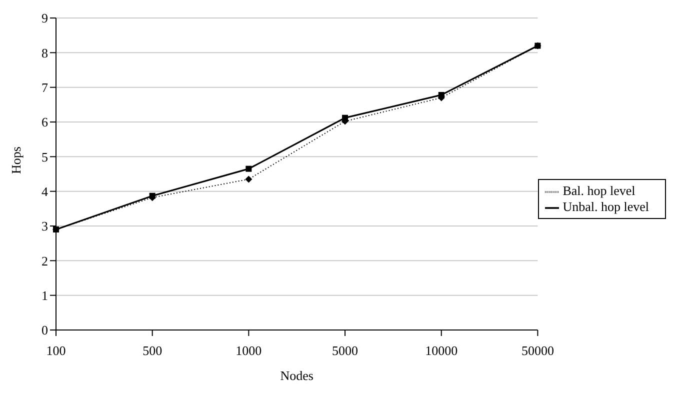 The height and width of the screenshot is (398, 682). I want to click on y-tick-label: 8, so click(45, 52).